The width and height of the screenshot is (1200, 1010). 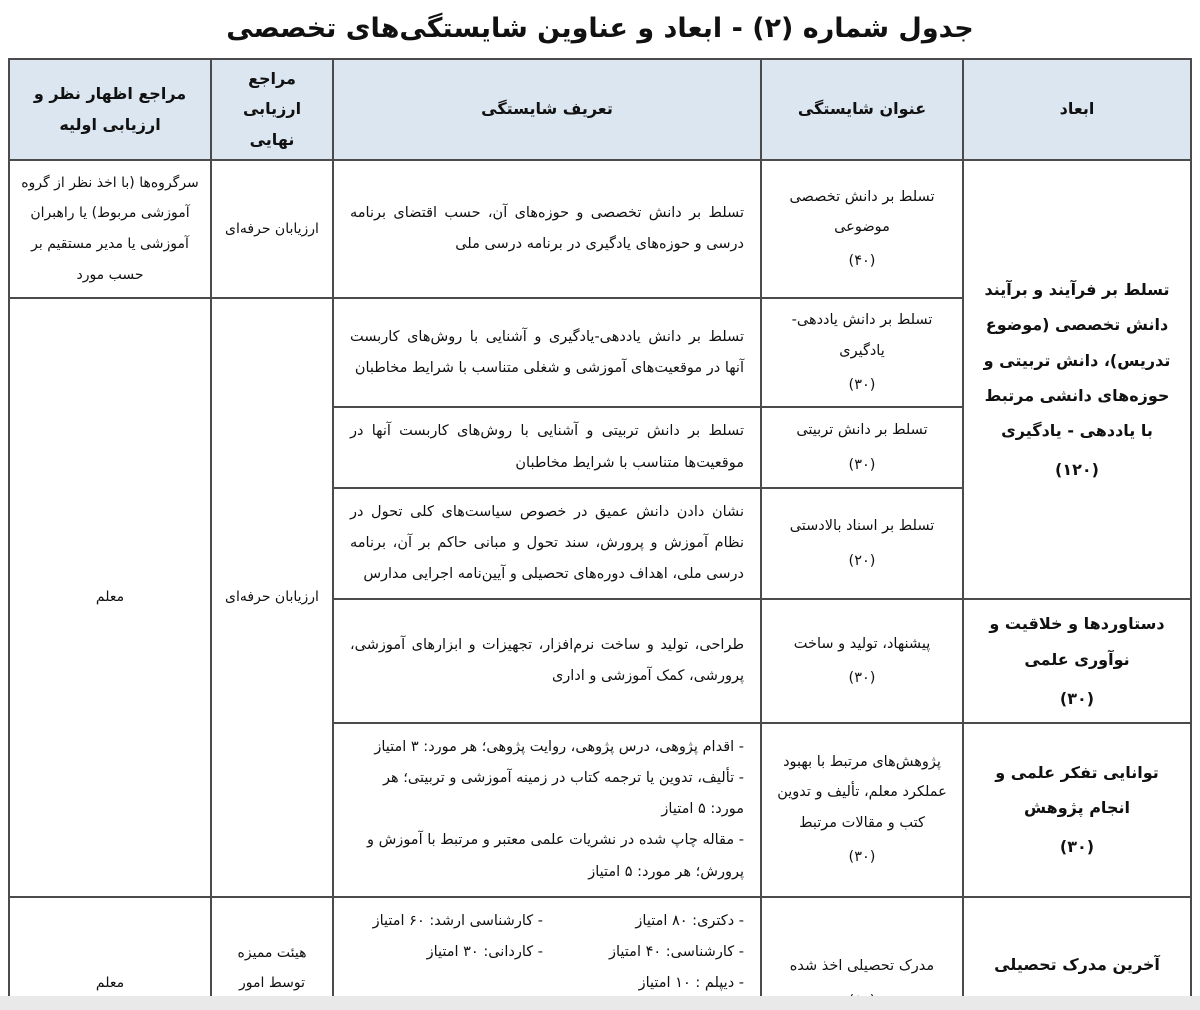 What do you see at coordinates (1077, 790) in the screenshot?
I see `dimension-text: توانایی تفکر علمی و انجام پژوهش` at bounding box center [1077, 790].